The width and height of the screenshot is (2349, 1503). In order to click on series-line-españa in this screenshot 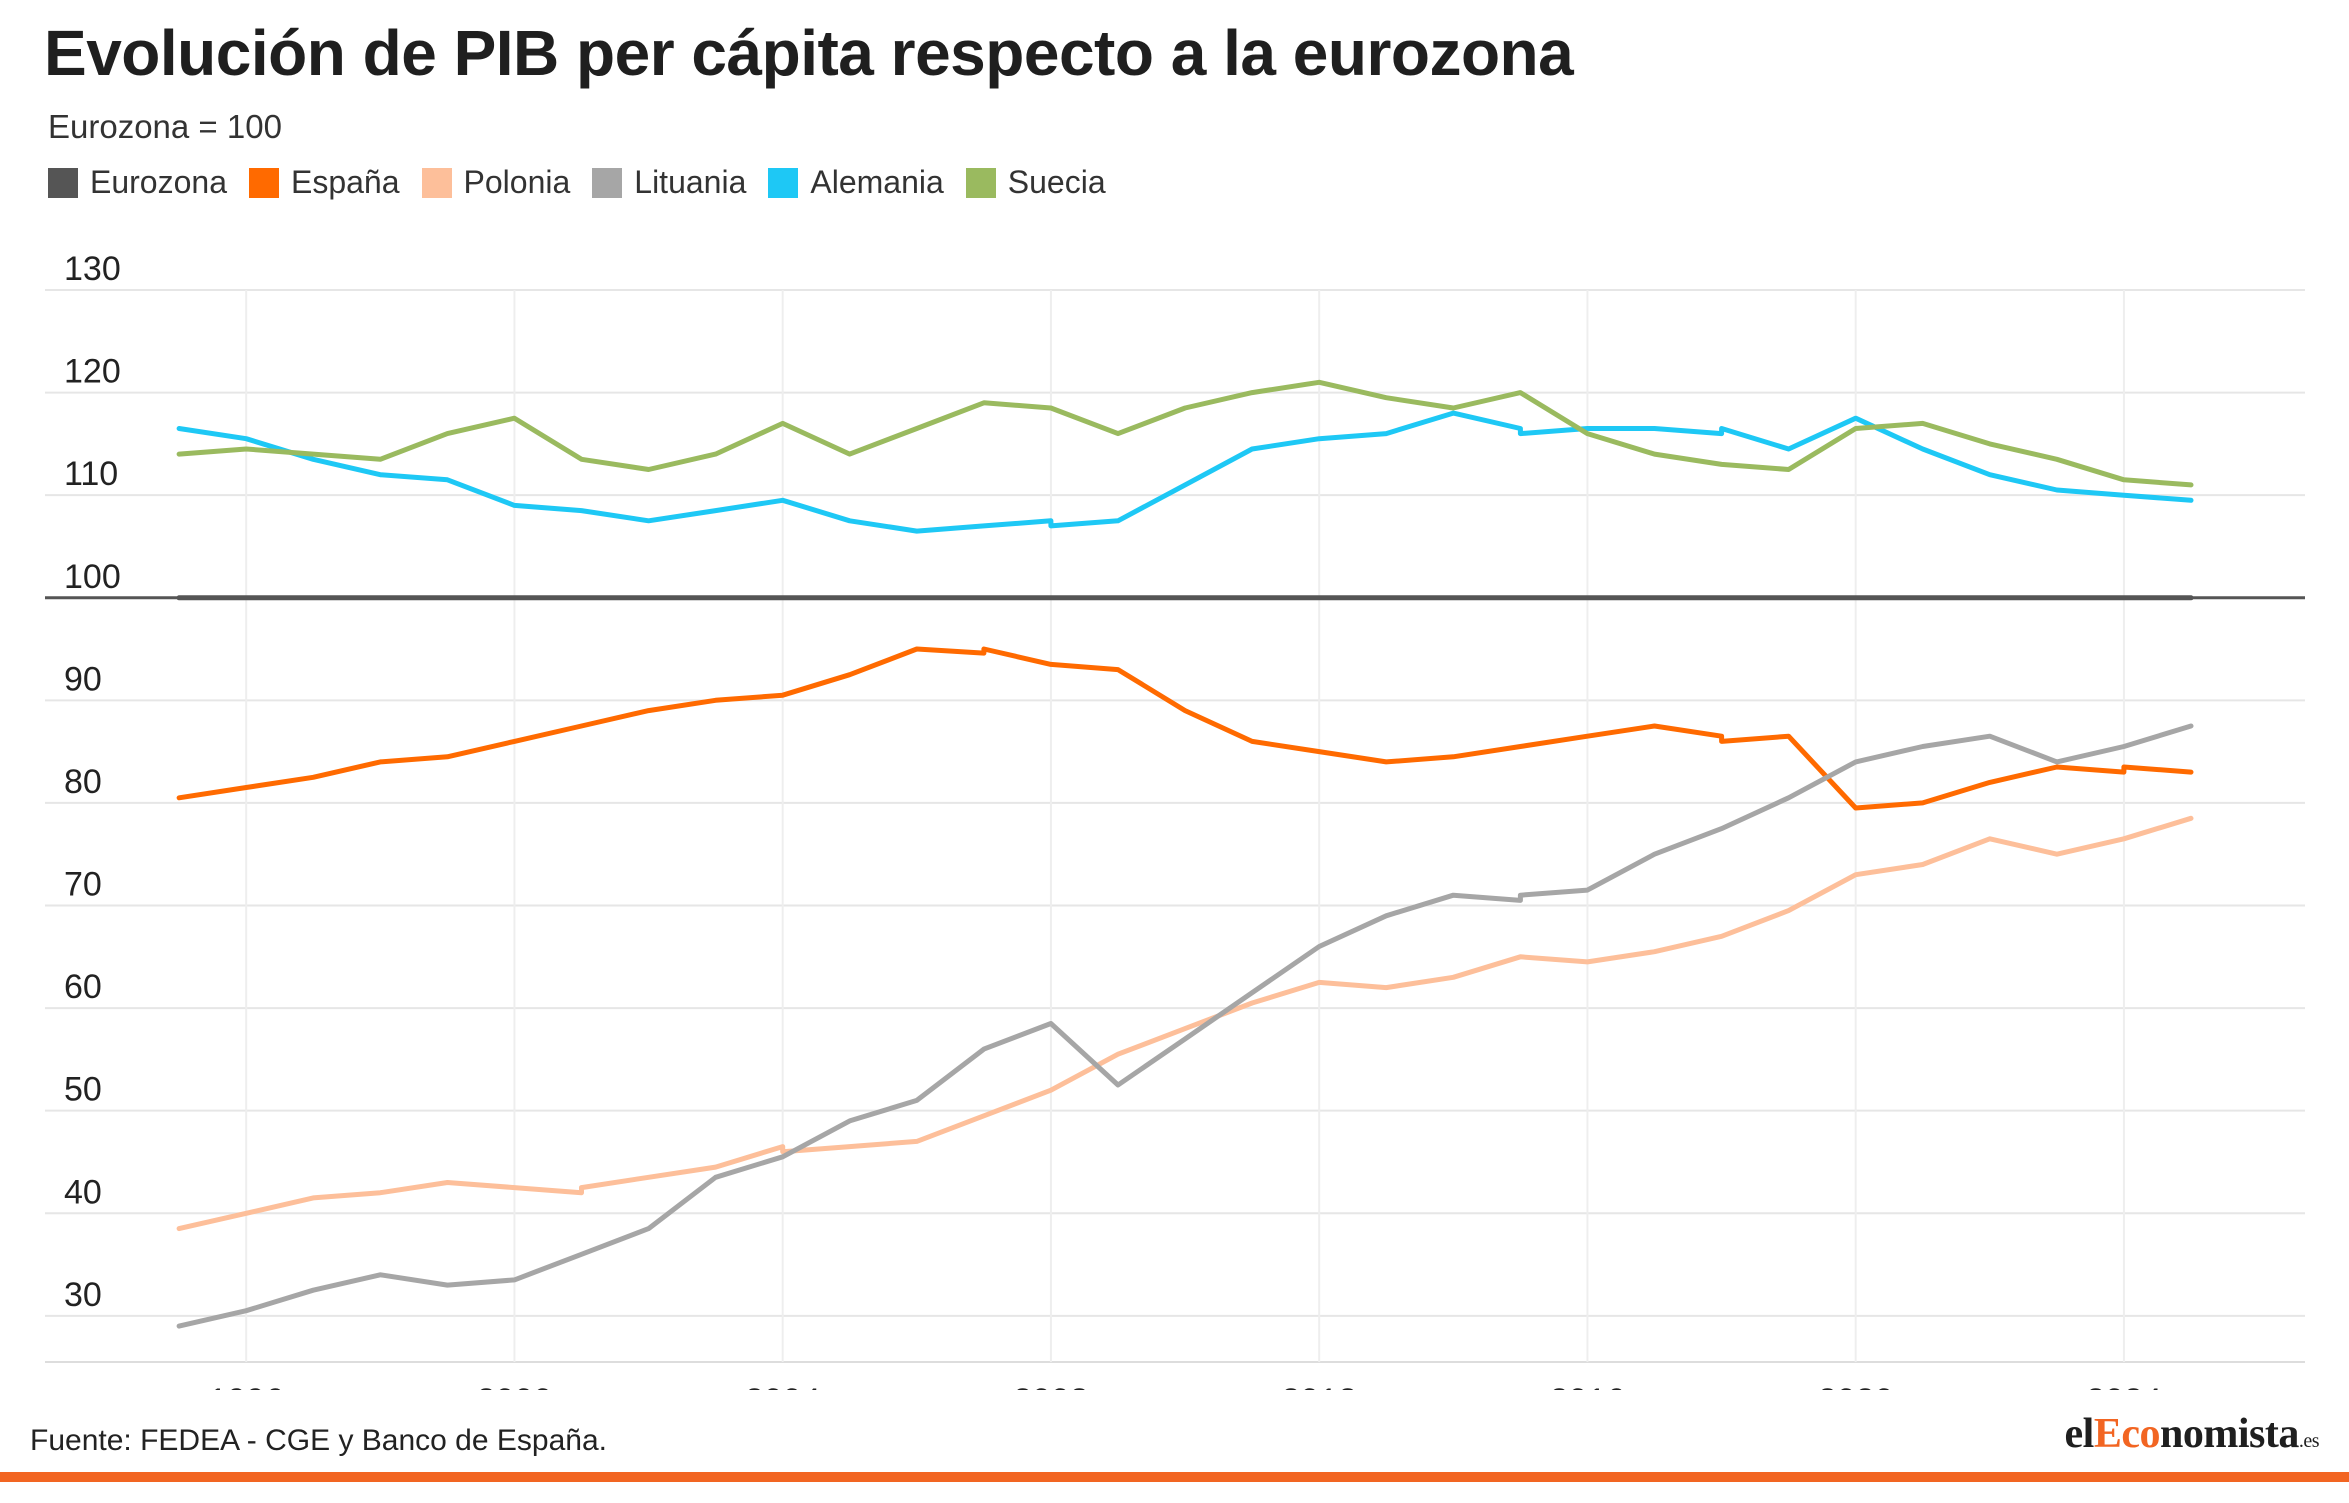, I will do `click(1185, 728)`.